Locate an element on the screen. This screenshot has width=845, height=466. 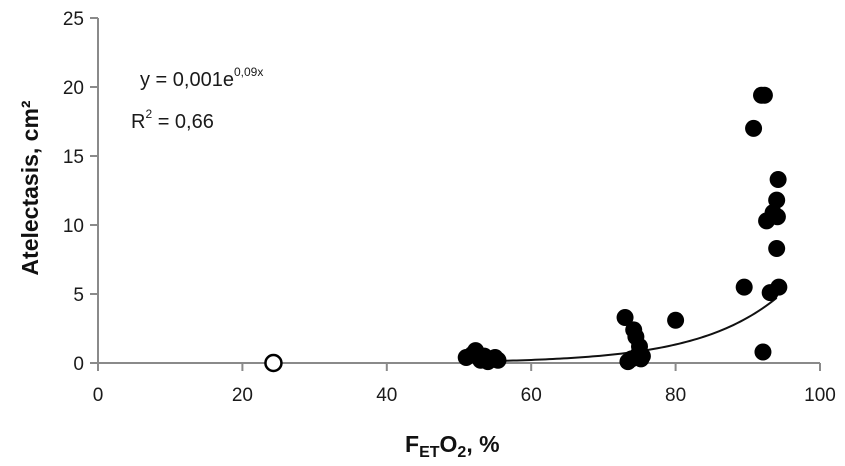
x-tick-label: 60 is located at coordinates (531, 395).